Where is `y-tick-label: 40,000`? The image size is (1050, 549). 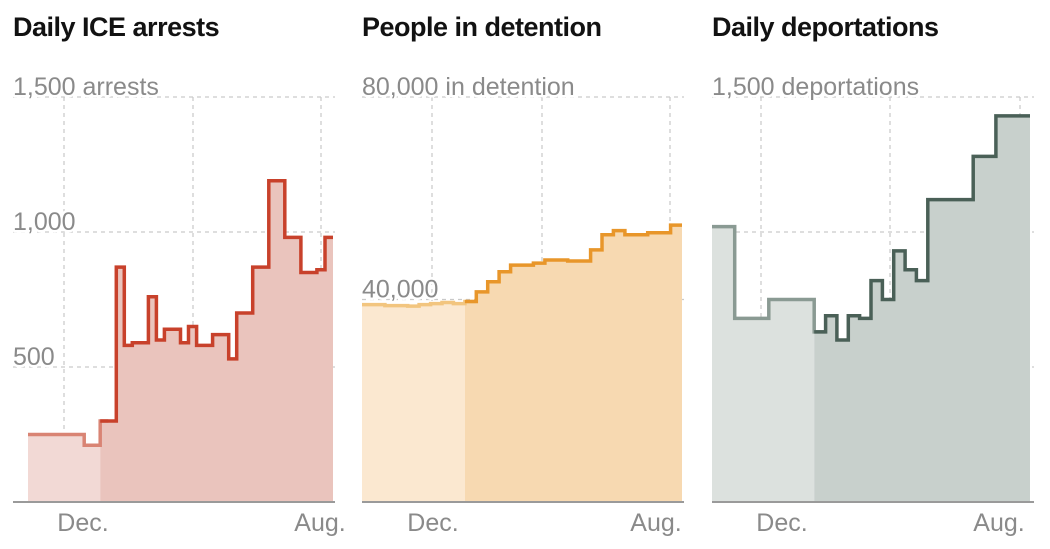 y-tick-label: 40,000 is located at coordinates (400, 290).